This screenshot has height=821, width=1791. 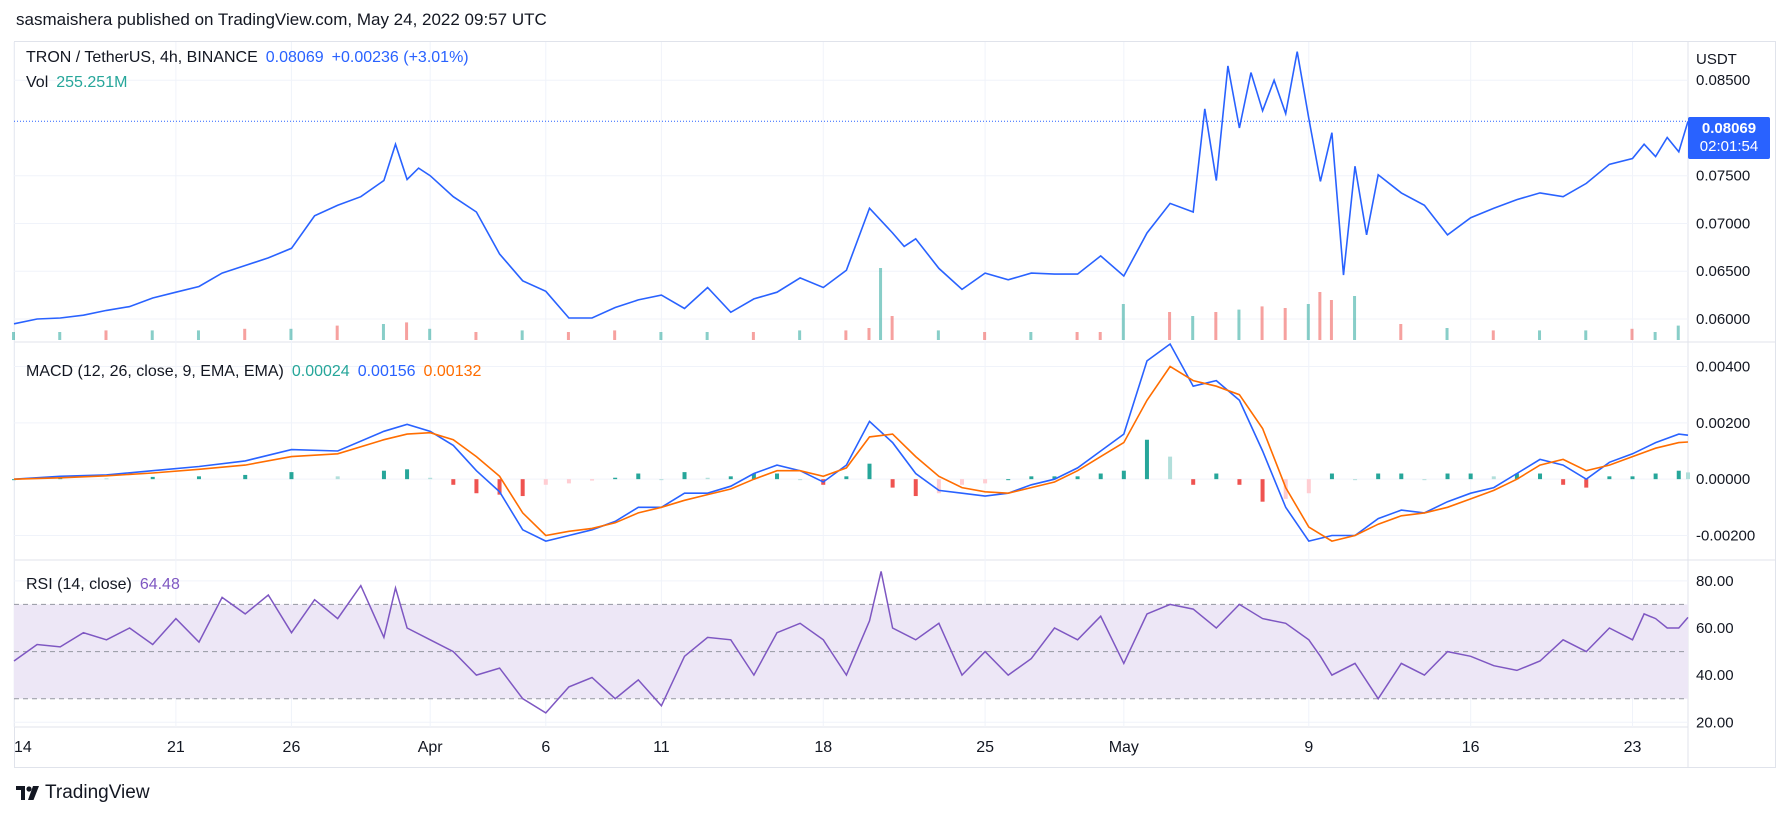 I want to click on tradingview-logo: TradingView, so click(x=83, y=793).